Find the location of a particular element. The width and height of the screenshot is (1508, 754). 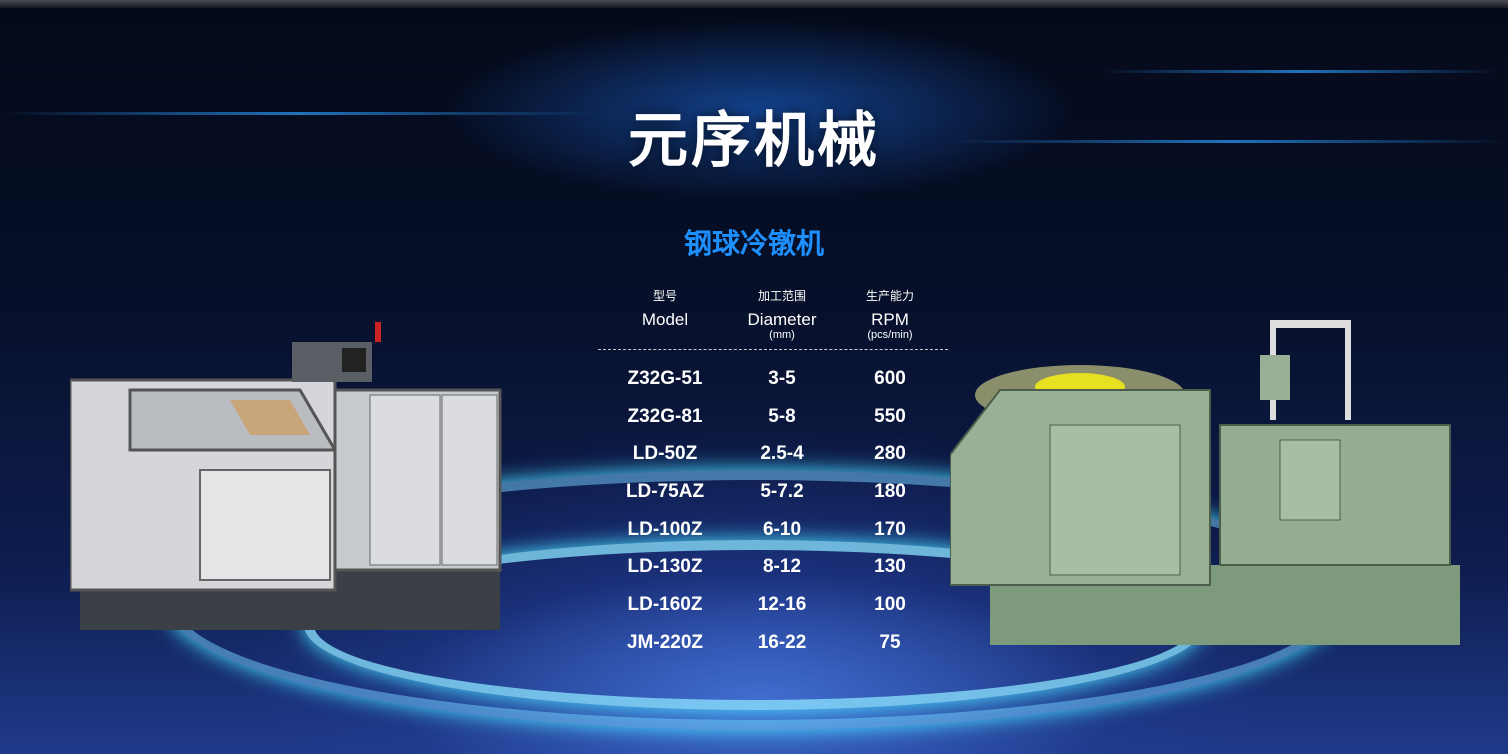

header-en: Model is located at coordinates (665, 319).